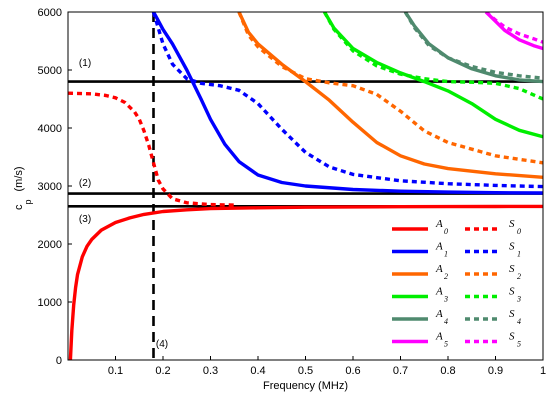 The width and height of the screenshot is (550, 405). I want to click on y-axis-label-unit: (m/s), so click(19, 178).